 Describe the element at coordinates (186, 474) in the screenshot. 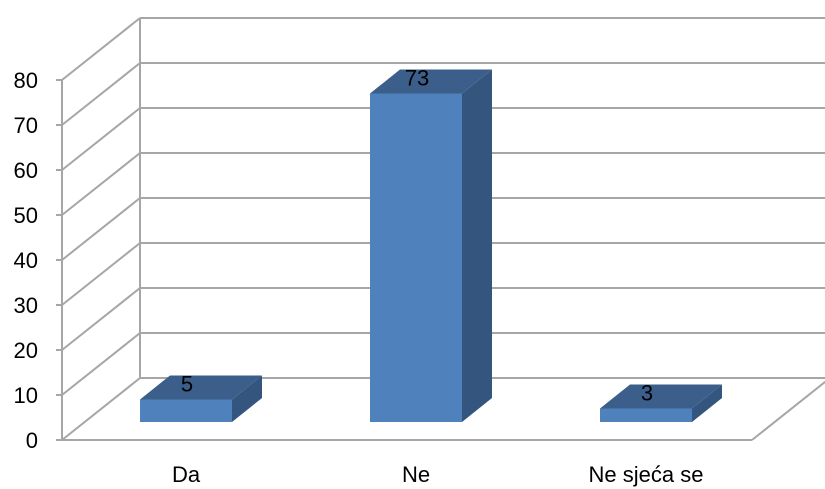

I see `x-tick-label: Da` at that location.